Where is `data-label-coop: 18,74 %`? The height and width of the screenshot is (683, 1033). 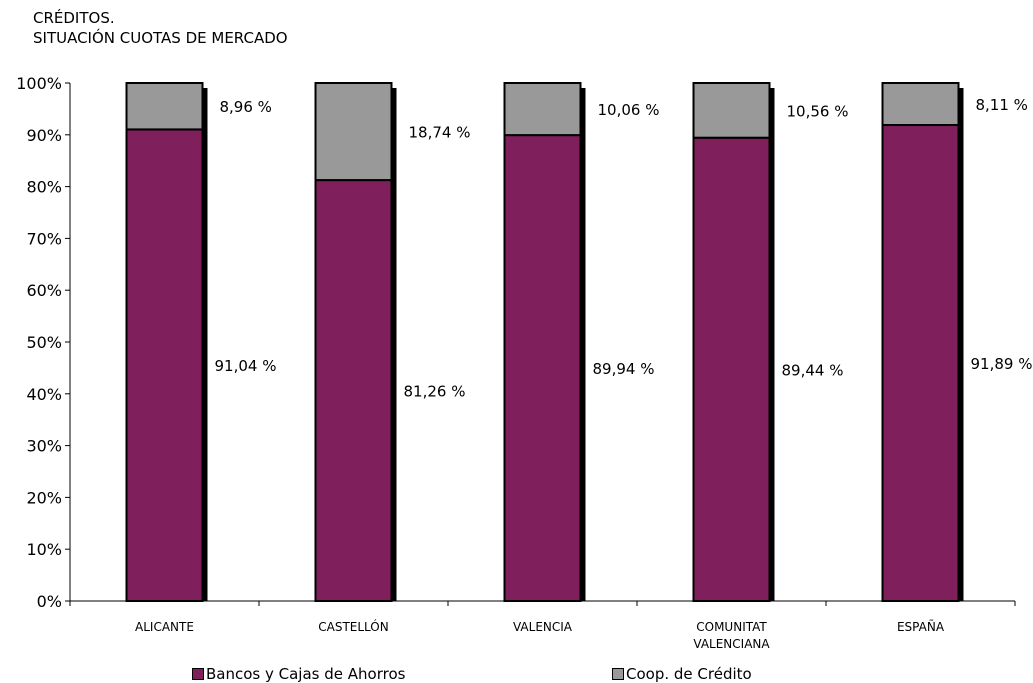
data-label-coop: 18,74 % is located at coordinates (440, 133).